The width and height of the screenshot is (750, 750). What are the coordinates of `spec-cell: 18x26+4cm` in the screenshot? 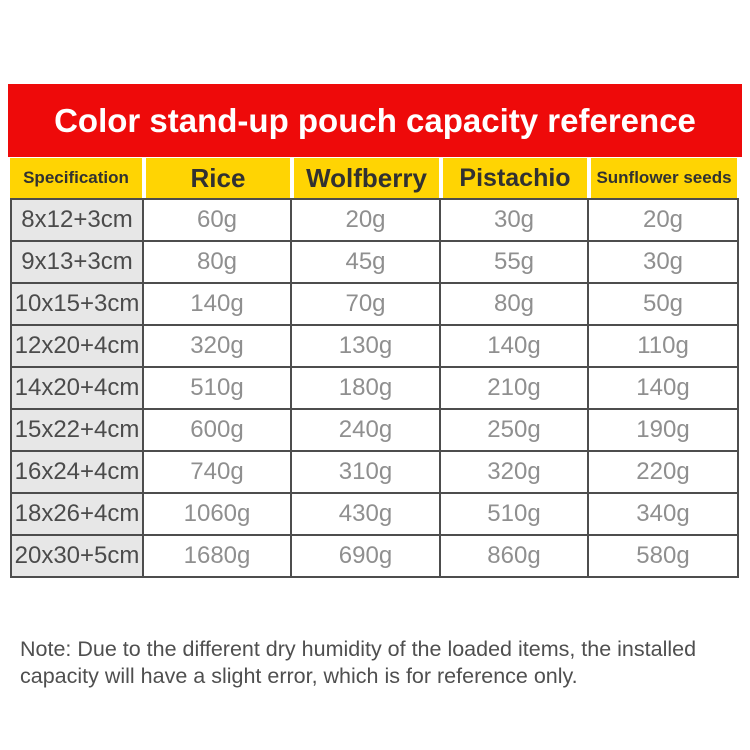 It's located at (77, 514).